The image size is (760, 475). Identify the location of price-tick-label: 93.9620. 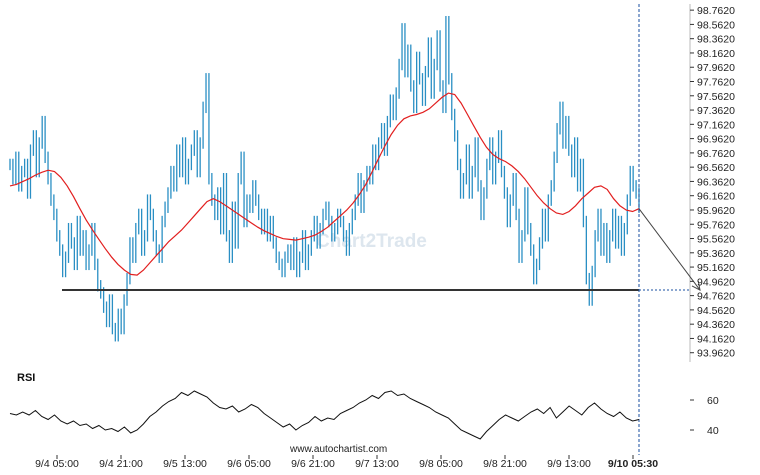
(716, 354).